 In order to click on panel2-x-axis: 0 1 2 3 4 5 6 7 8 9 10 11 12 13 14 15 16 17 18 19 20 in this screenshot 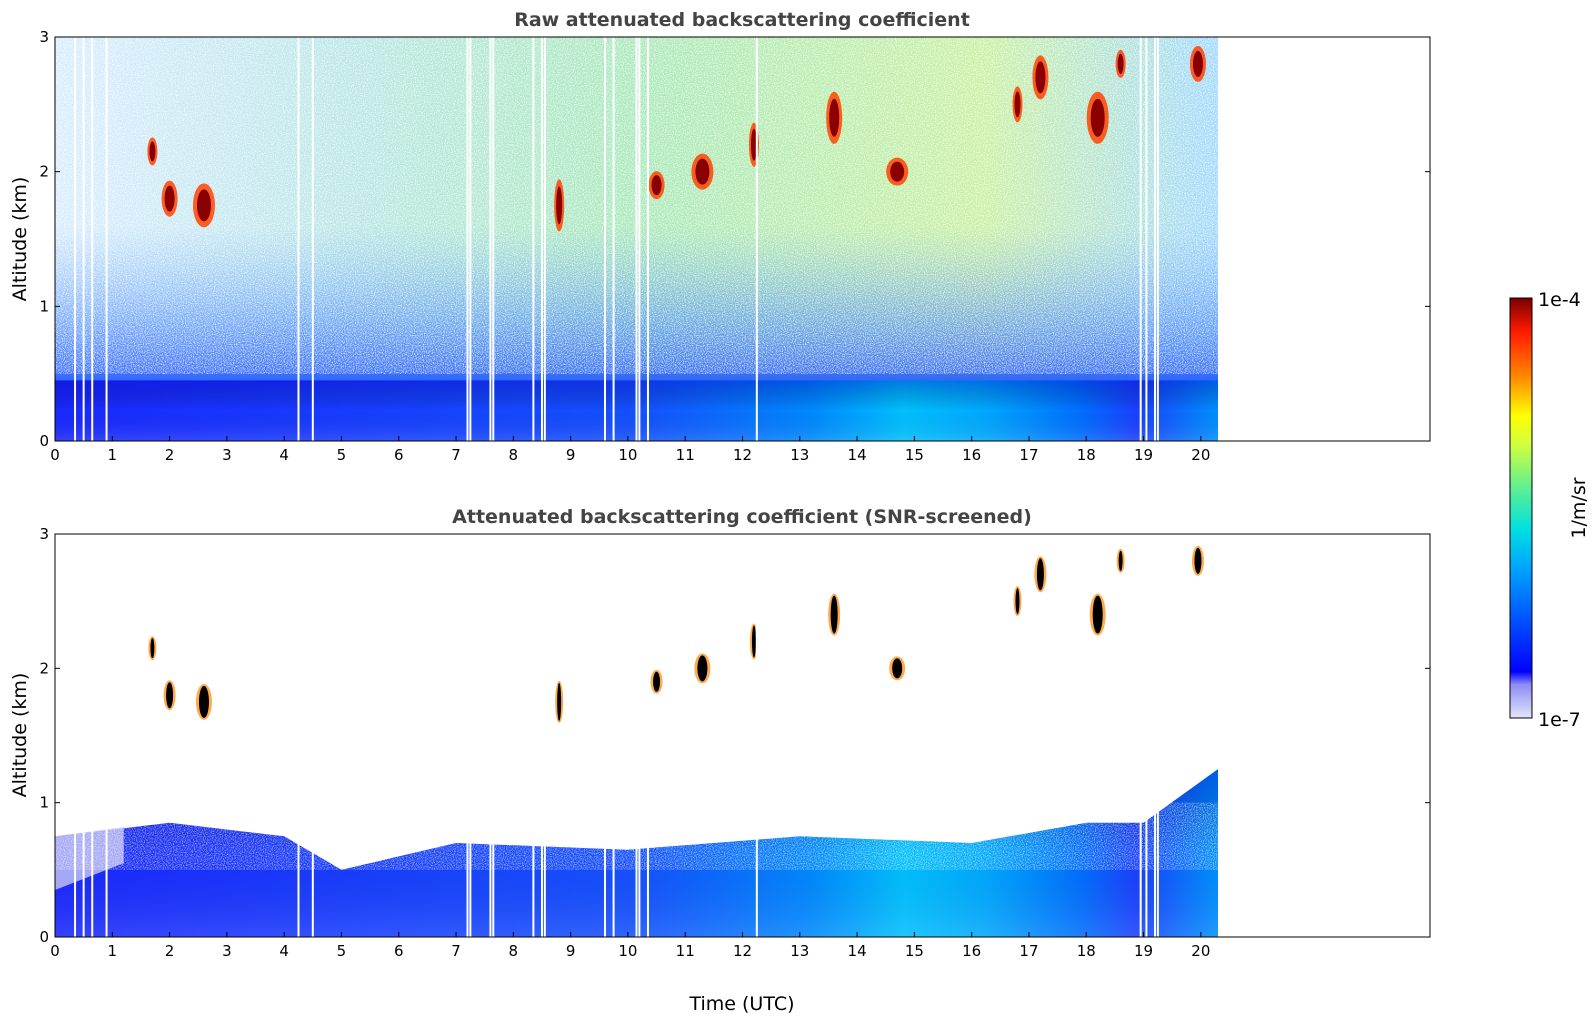, I will do `click(630, 946)`.